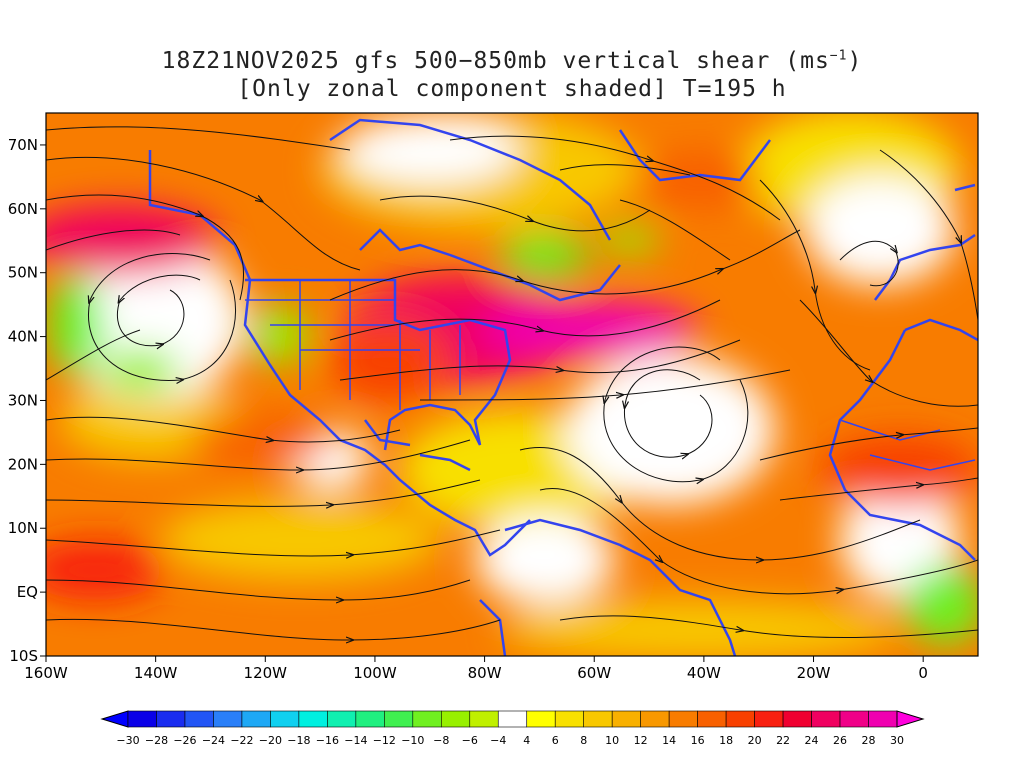  I want to click on y-tick-label: 40N, so click(23, 337).